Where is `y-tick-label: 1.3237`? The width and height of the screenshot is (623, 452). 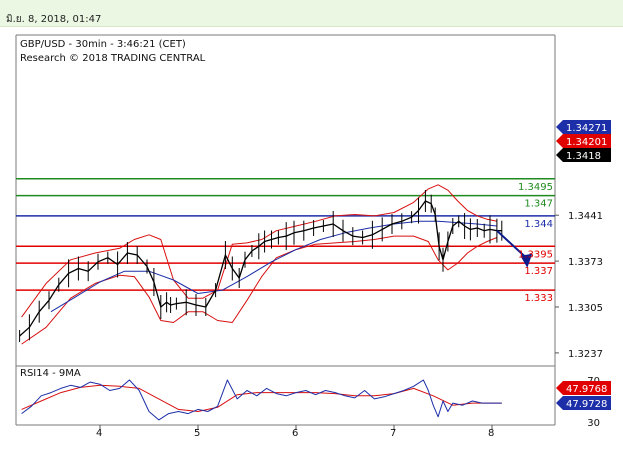
y-tick-label: 1.3237 is located at coordinates (585, 354).